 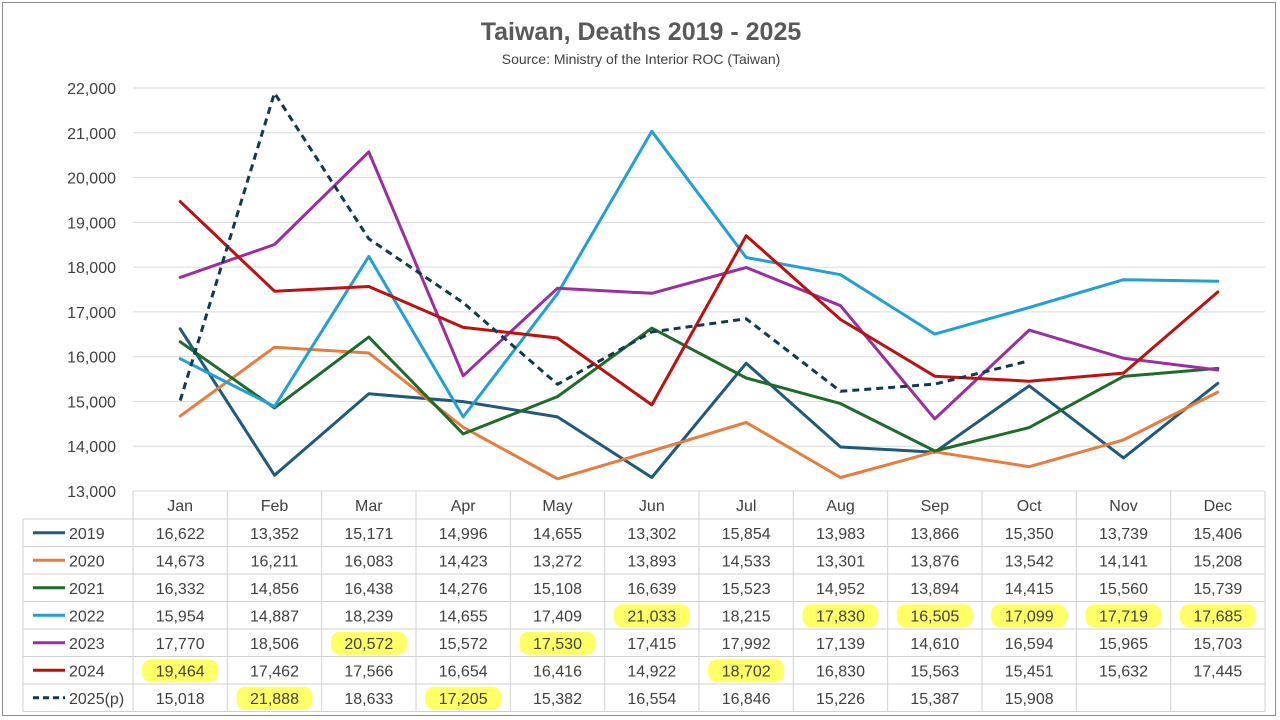 What do you see at coordinates (651, 671) in the screenshot?
I see `data-label: 14,922` at bounding box center [651, 671].